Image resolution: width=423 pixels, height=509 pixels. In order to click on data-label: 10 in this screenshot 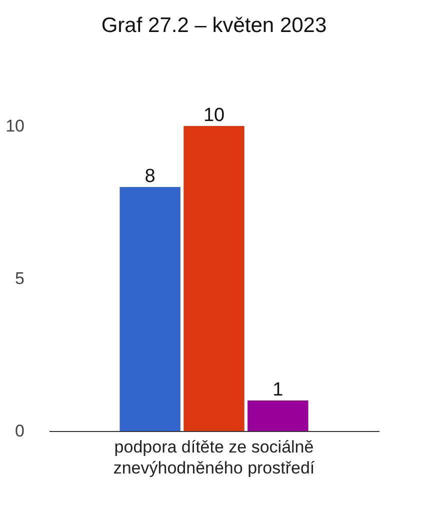, I will do `click(214, 115)`.